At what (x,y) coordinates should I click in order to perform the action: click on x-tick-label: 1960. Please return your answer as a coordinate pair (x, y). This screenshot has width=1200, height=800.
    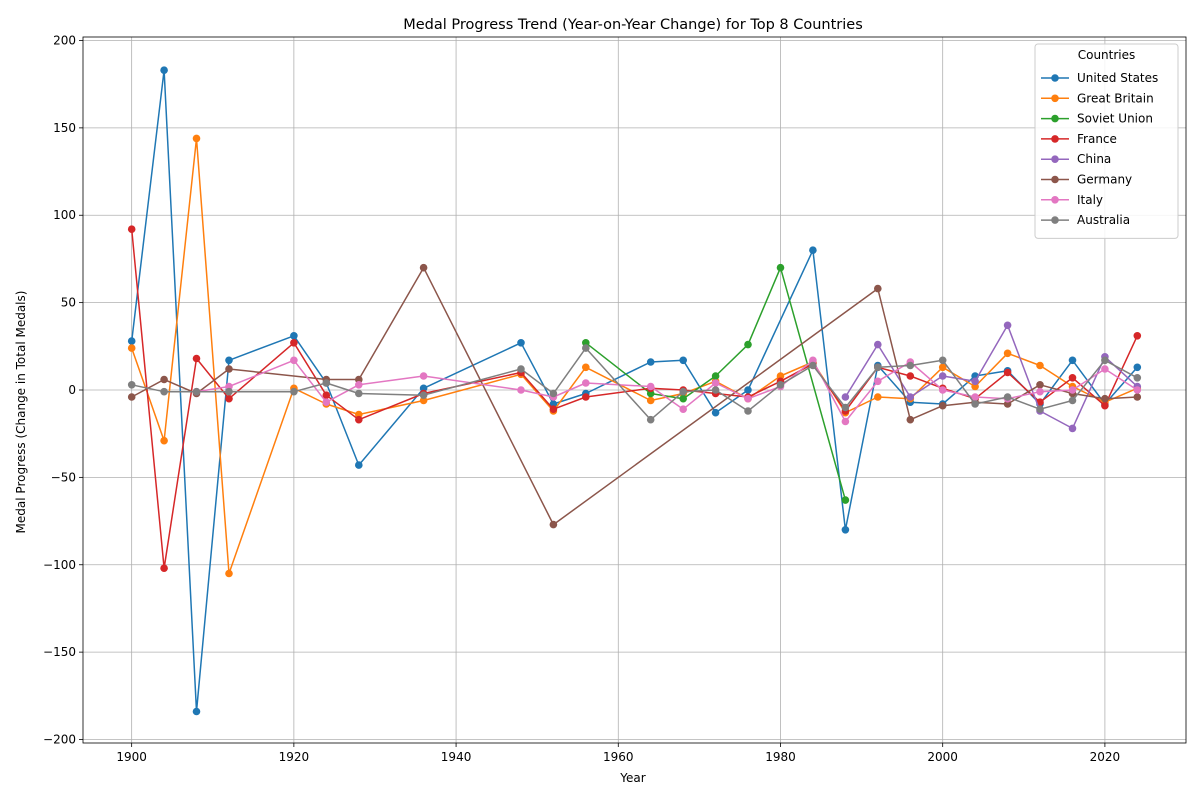
    Looking at the image, I should click on (618, 757).